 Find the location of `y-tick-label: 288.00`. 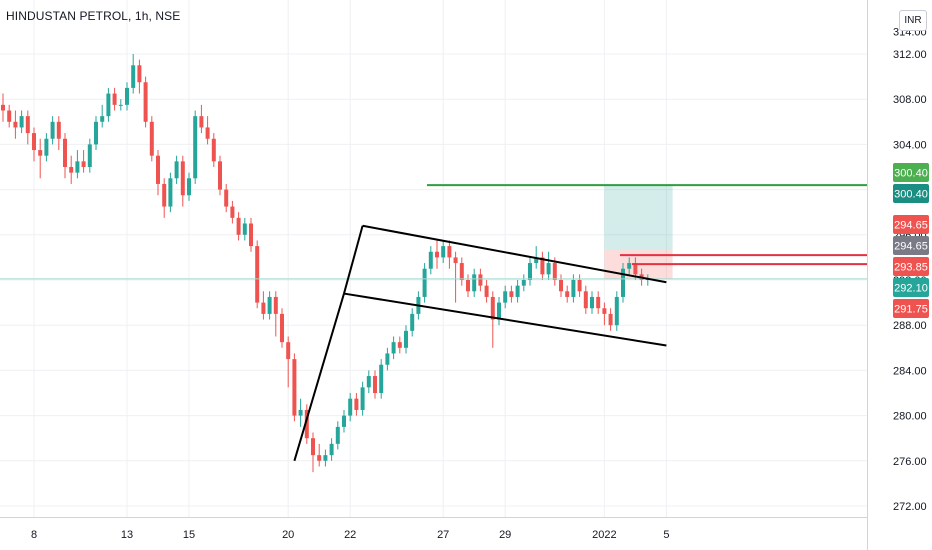

y-tick-label: 288.00 is located at coordinates (910, 326).